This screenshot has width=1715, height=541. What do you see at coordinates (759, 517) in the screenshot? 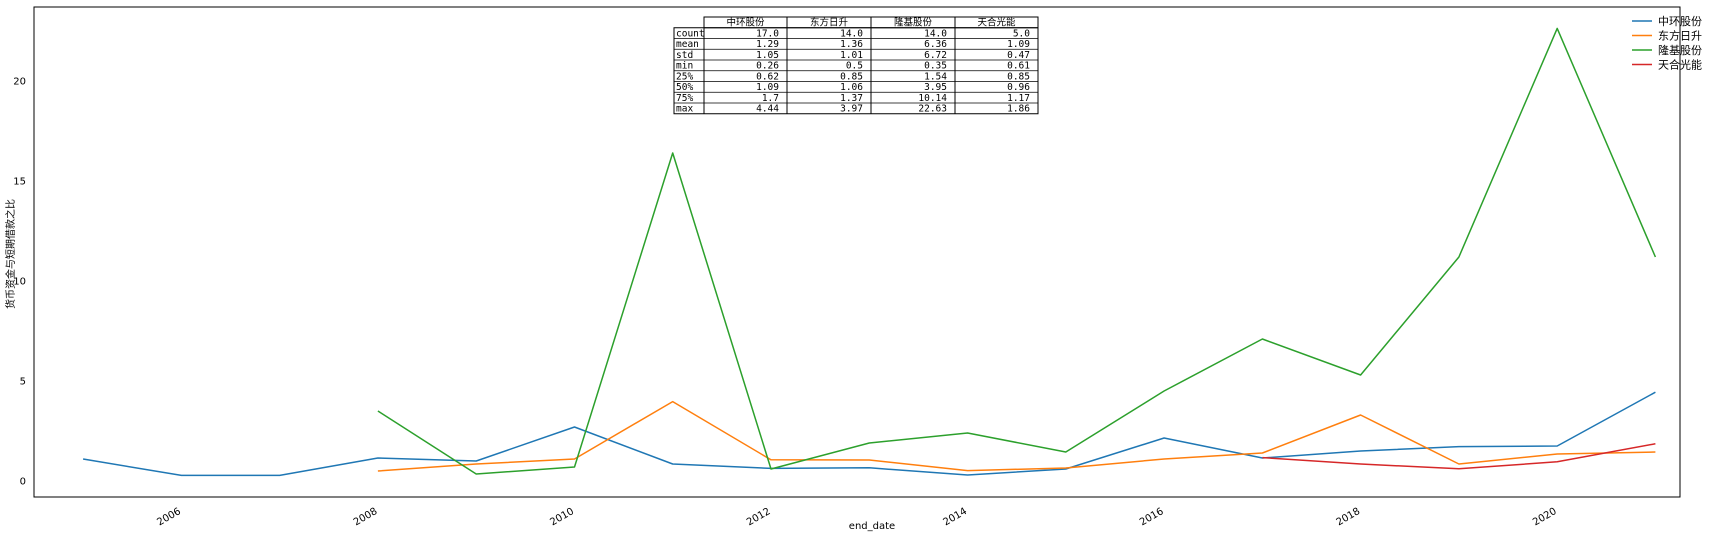
I see `x-tick-label: 2012` at bounding box center [759, 517].